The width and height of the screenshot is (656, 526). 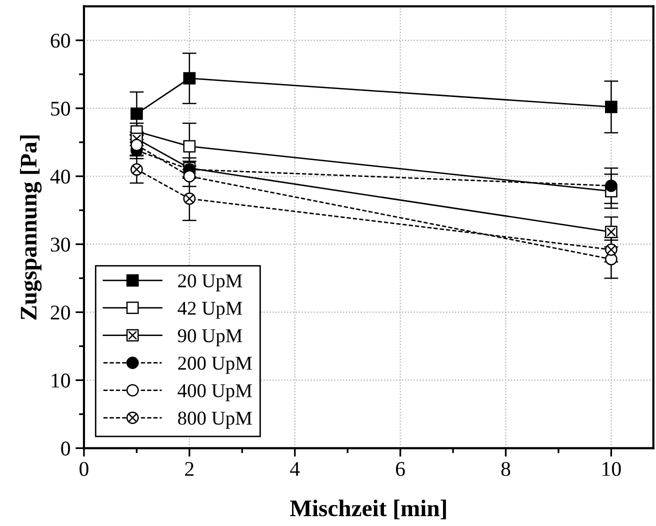 What do you see at coordinates (210, 283) in the screenshot?
I see `legend-label: 20 UpM` at bounding box center [210, 283].